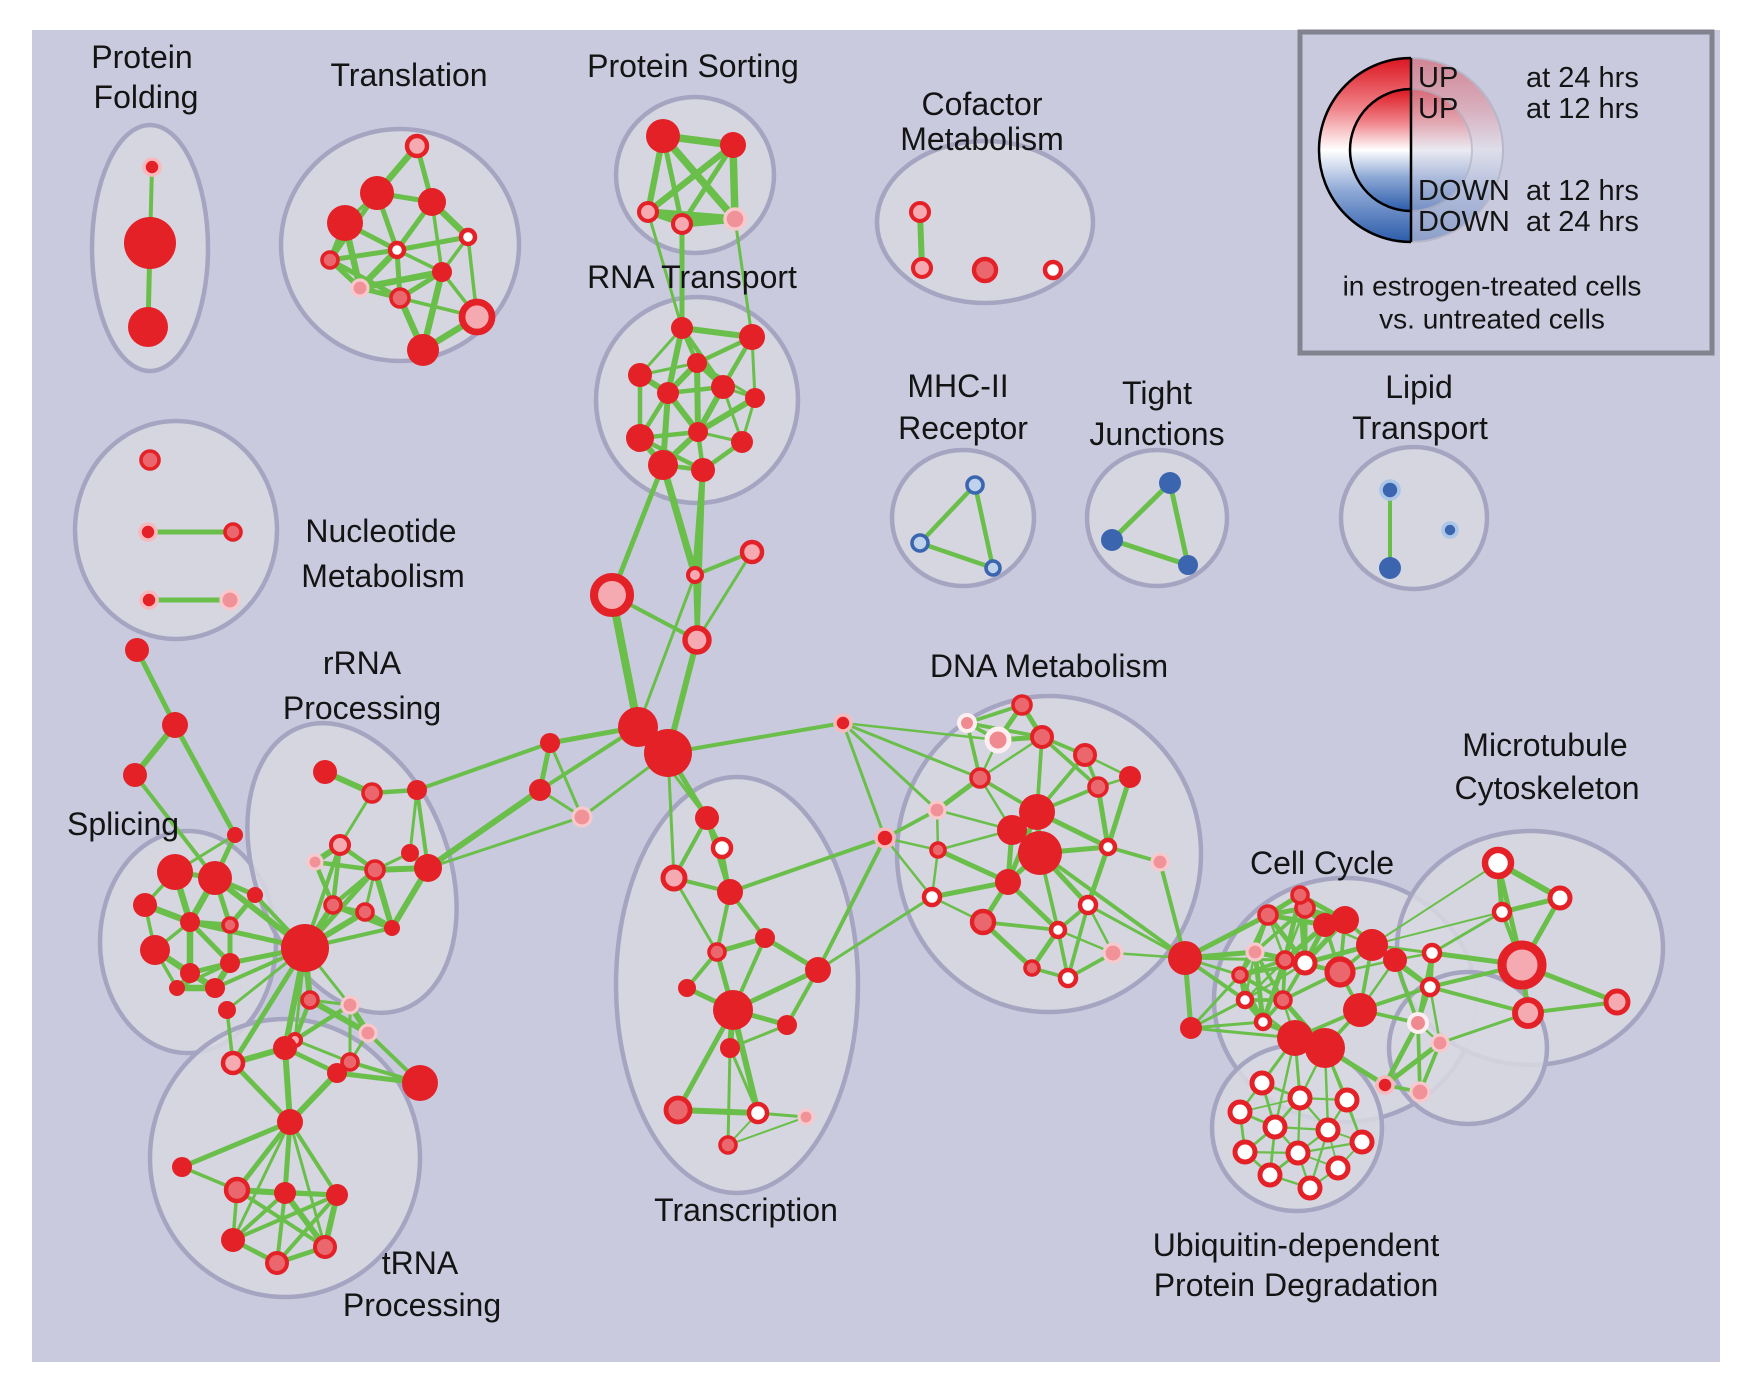  What do you see at coordinates (1157, 518) in the screenshot?
I see `cluster-shell-tight-junctions` at bounding box center [1157, 518].